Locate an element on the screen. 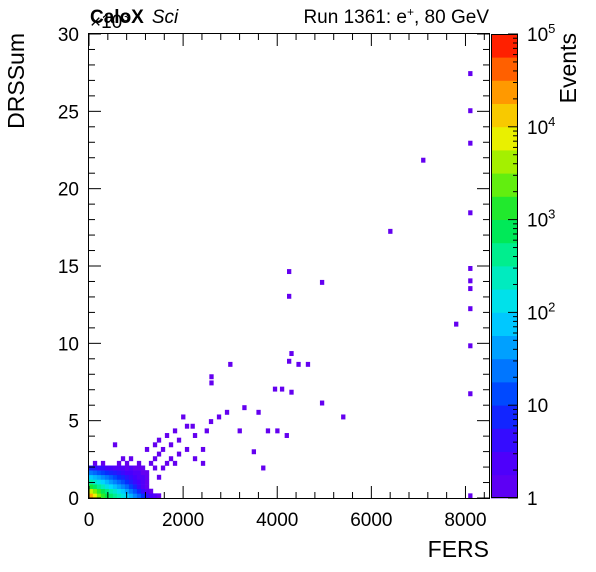 Image resolution: width=596 pixels, height=572 pixels. run-label: Run 1361: e+, 80 GeV is located at coordinates (396, 16).